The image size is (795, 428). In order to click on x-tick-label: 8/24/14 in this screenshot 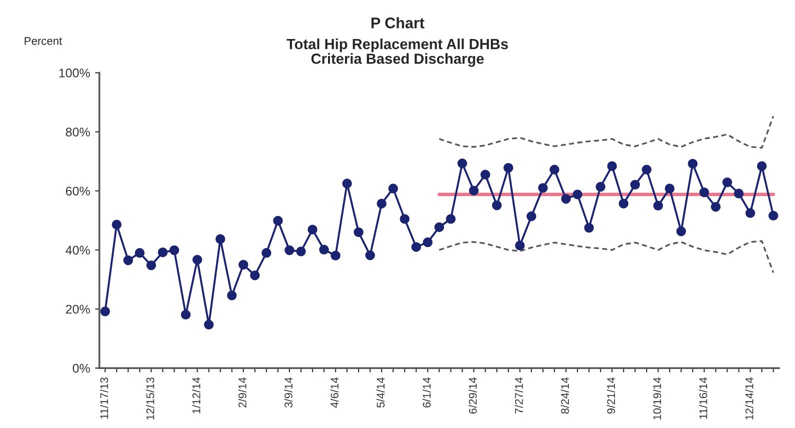, I will do `click(564, 395)`.